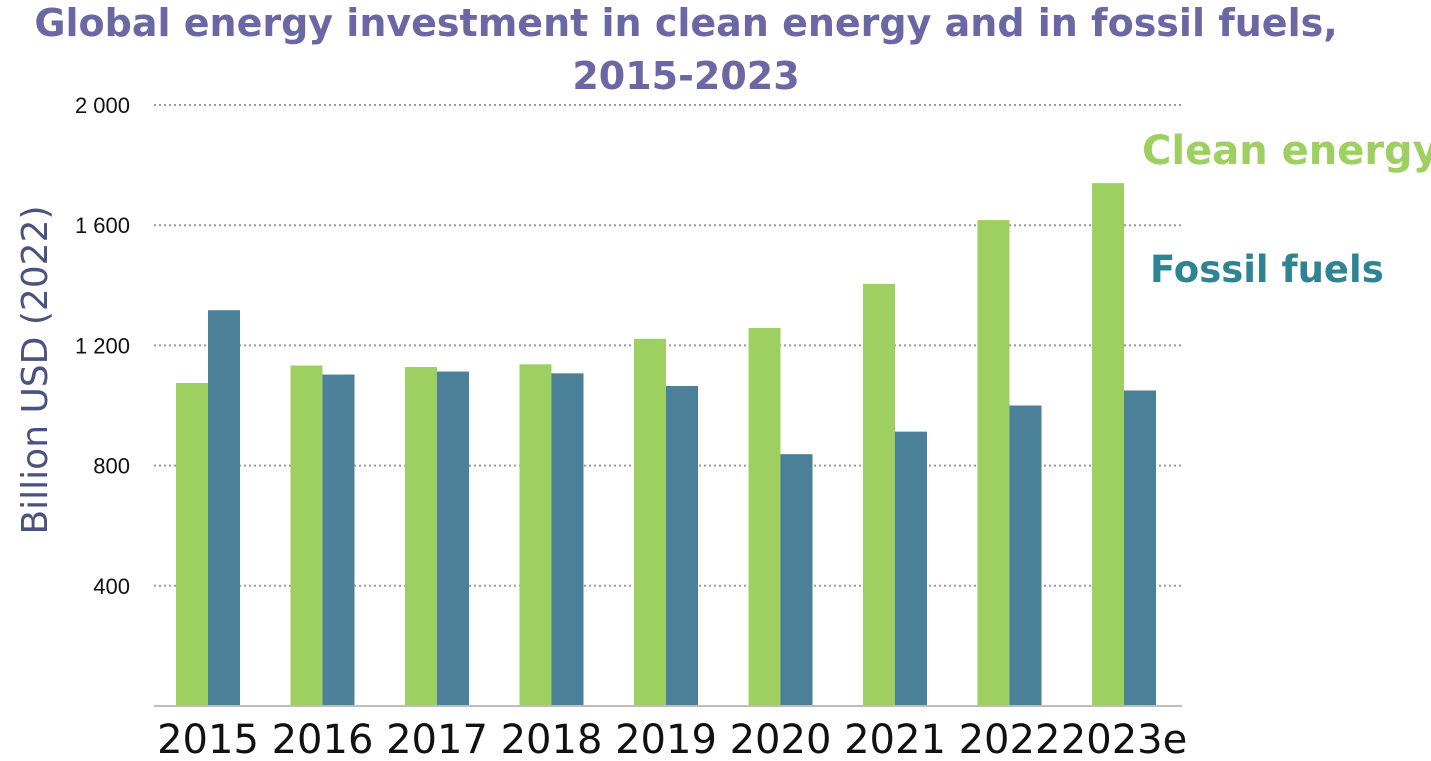 The image size is (1431, 761). I want to click on x-tick-label-2015: 2015, so click(208, 739).